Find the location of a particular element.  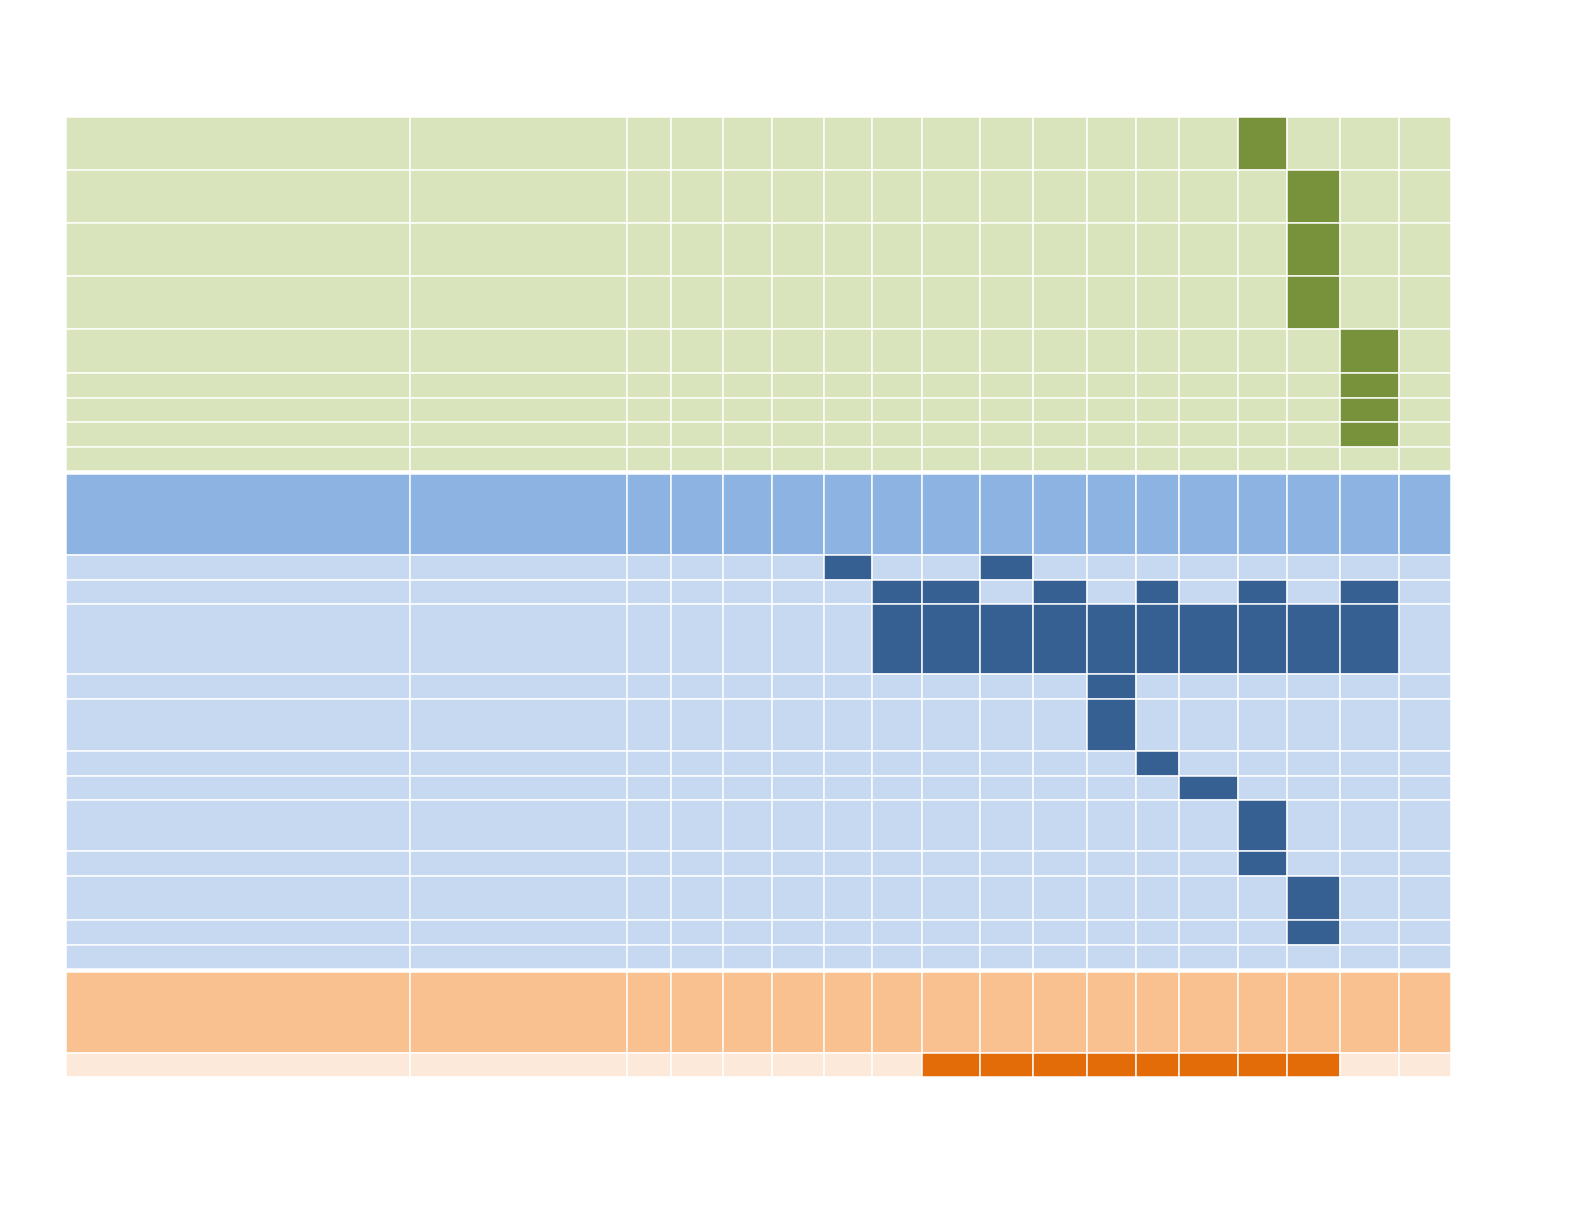

section-2-header-task-cell is located at coordinates (238, 514).